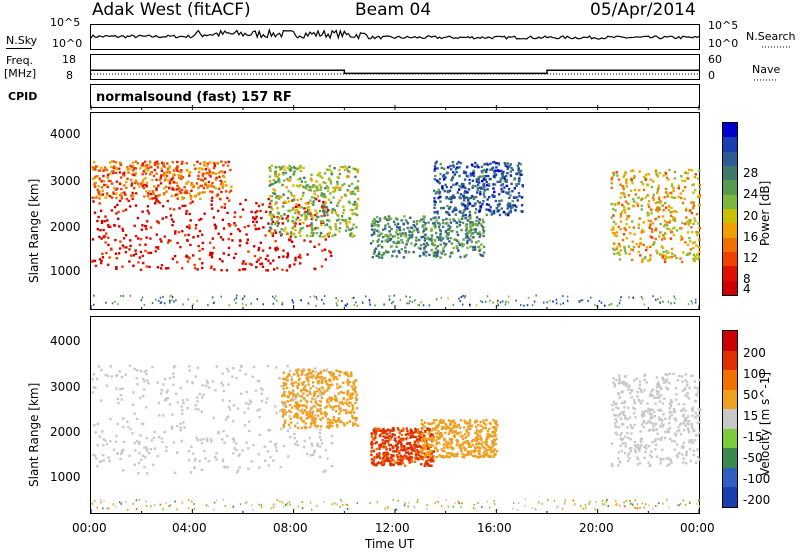 Image resolution: width=800 pixels, height=554 pixels. I want to click on xtick: 04:00, so click(189, 528).